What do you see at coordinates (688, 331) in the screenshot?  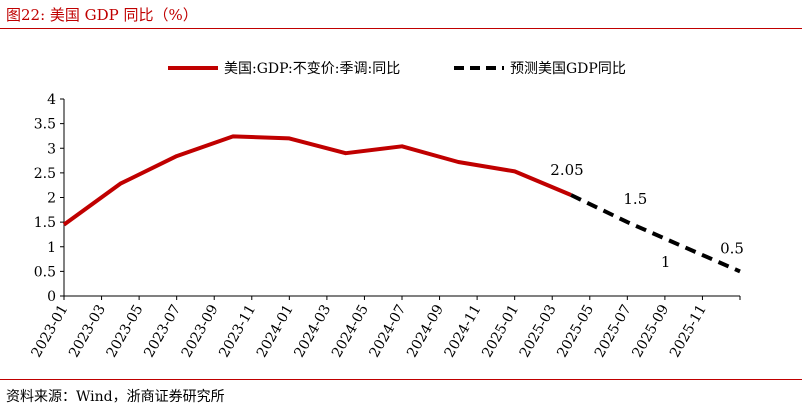 I see `x-tick-label: 2025-11` at bounding box center [688, 331].